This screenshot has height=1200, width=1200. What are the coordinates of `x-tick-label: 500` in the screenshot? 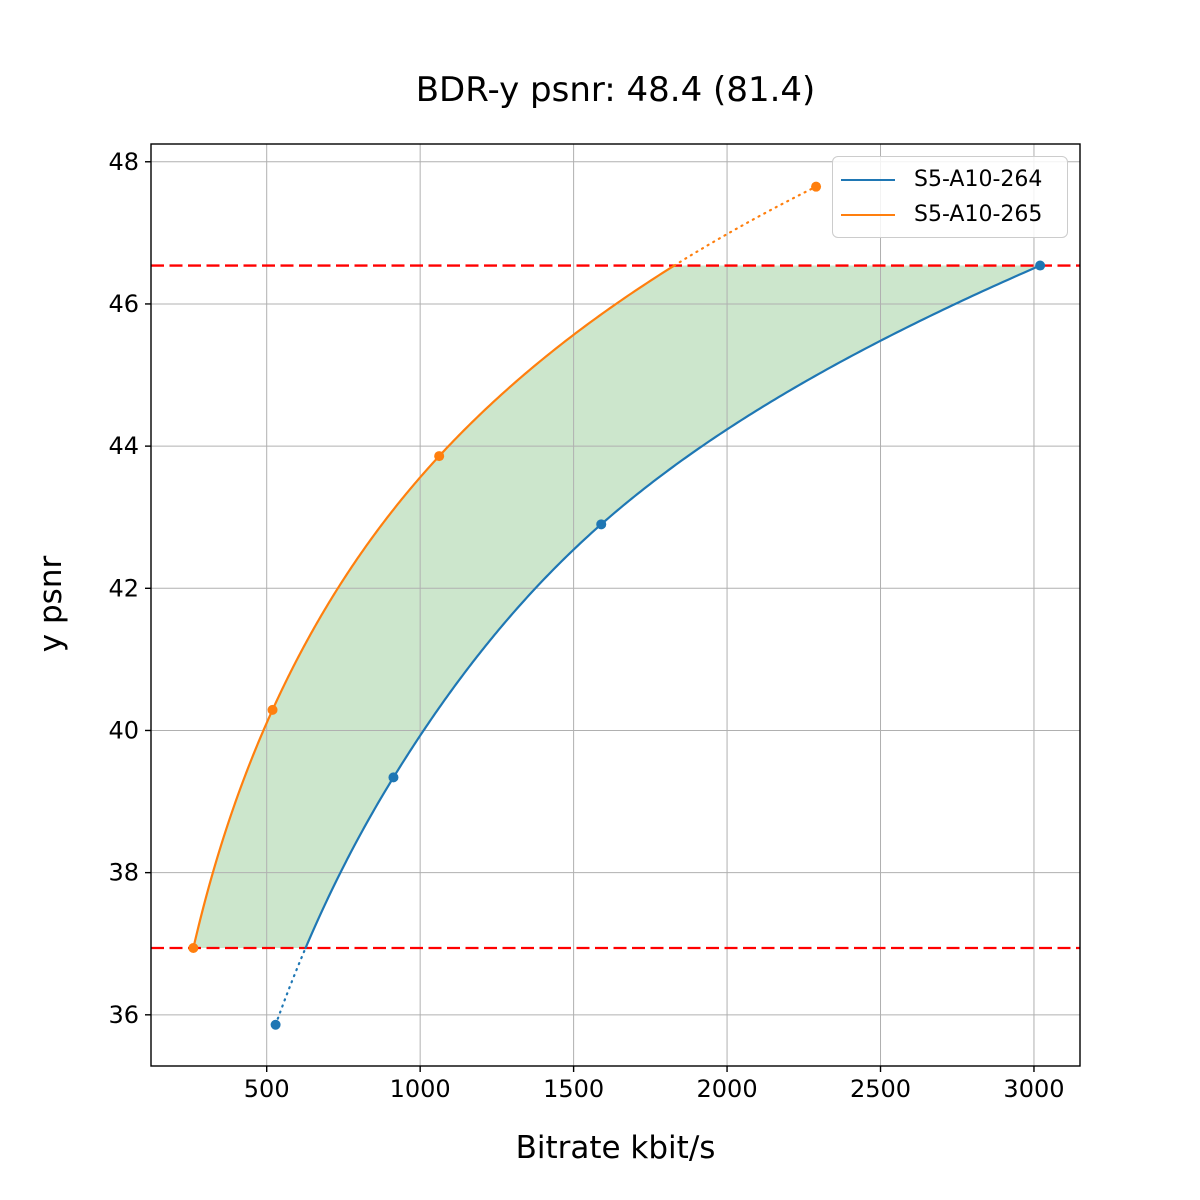 It's located at (267, 1089).